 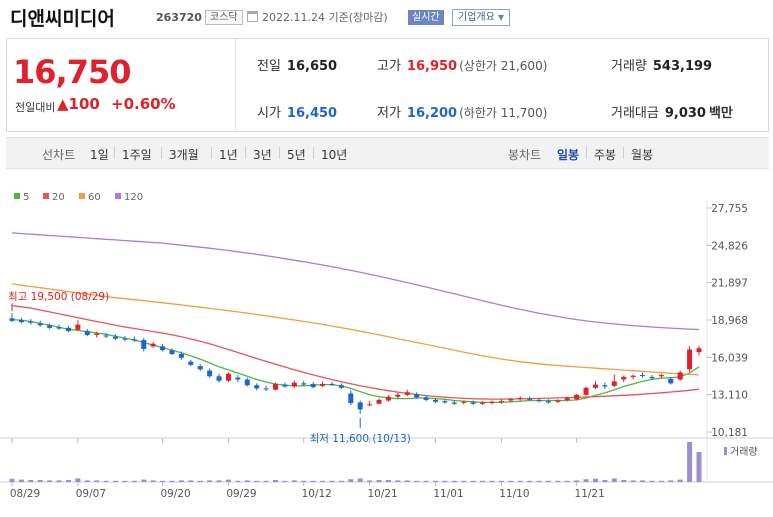 What do you see at coordinates (59, 155) in the screenshot?
I see `line-chart-label: 선차트` at bounding box center [59, 155].